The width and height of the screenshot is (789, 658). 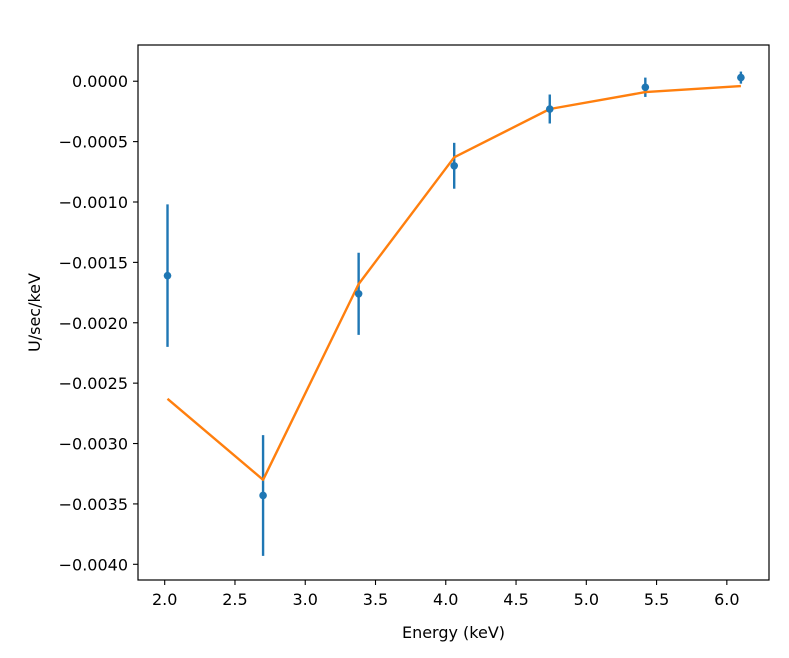 I want to click on y-tick-label: −0.0035, so click(x=93, y=504).